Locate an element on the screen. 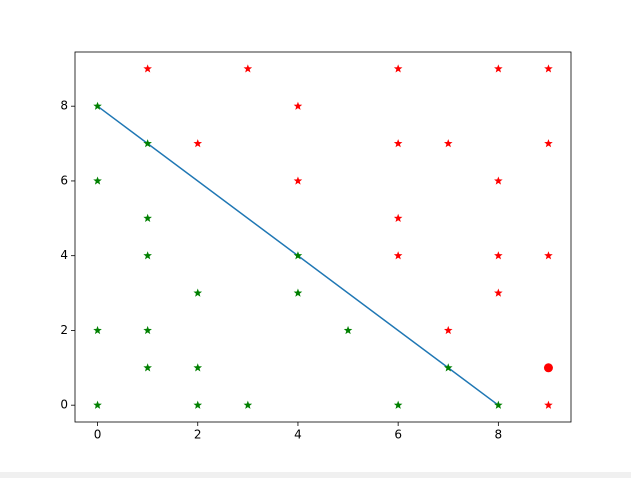 The image size is (631, 478). x-tick-label: 0 is located at coordinates (98, 435).